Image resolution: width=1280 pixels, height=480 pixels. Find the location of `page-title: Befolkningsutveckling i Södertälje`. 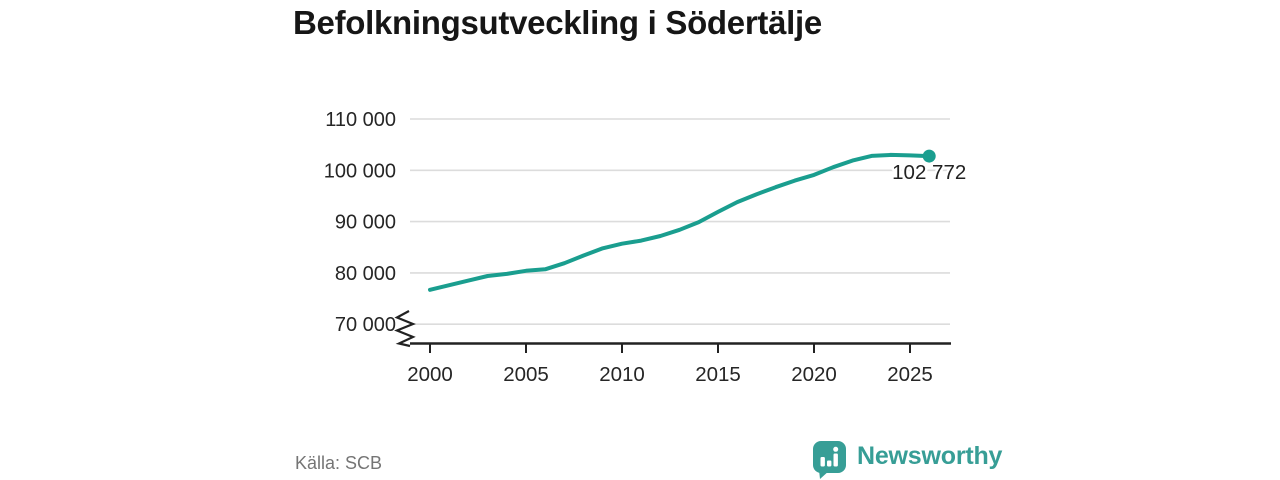

page-title: Befolkningsutveckling i Södertälje is located at coordinates (557, 22).